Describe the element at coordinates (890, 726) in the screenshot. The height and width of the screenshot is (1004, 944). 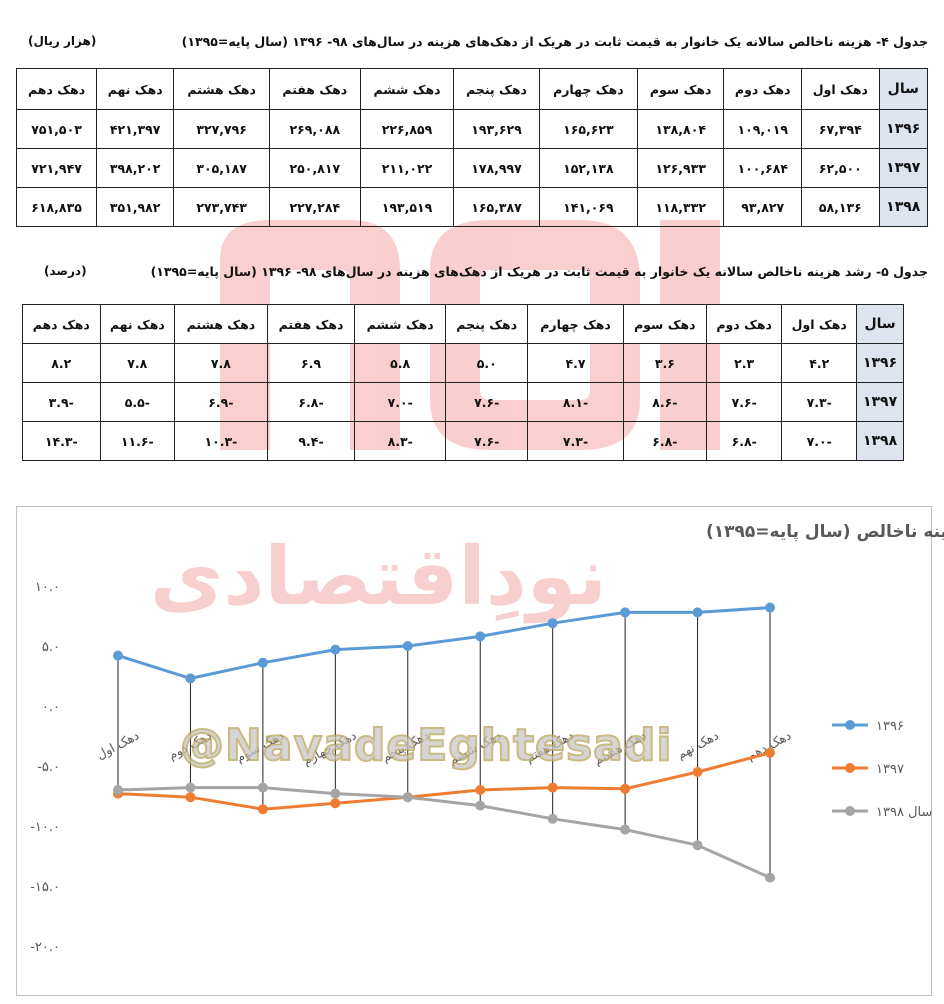
I see `legend-label: ۱۳۹۶` at that location.